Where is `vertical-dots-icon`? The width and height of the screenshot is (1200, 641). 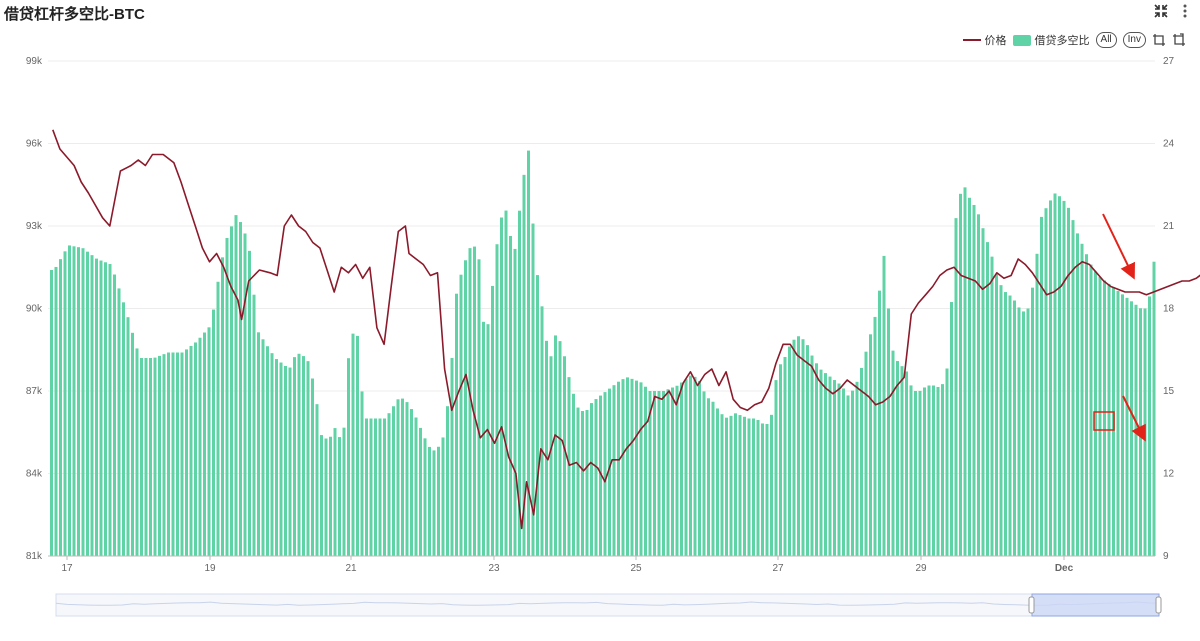 vertical-dots-icon is located at coordinates (1185, 11).